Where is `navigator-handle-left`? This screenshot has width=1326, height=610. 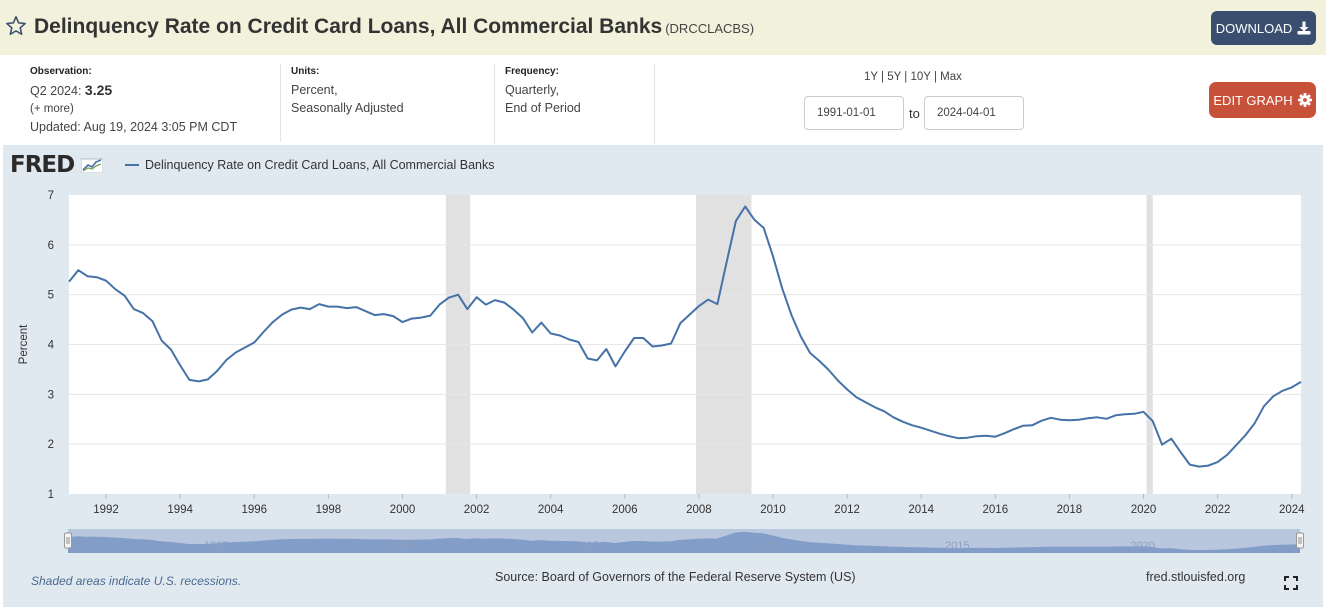 navigator-handle-left is located at coordinates (68, 540).